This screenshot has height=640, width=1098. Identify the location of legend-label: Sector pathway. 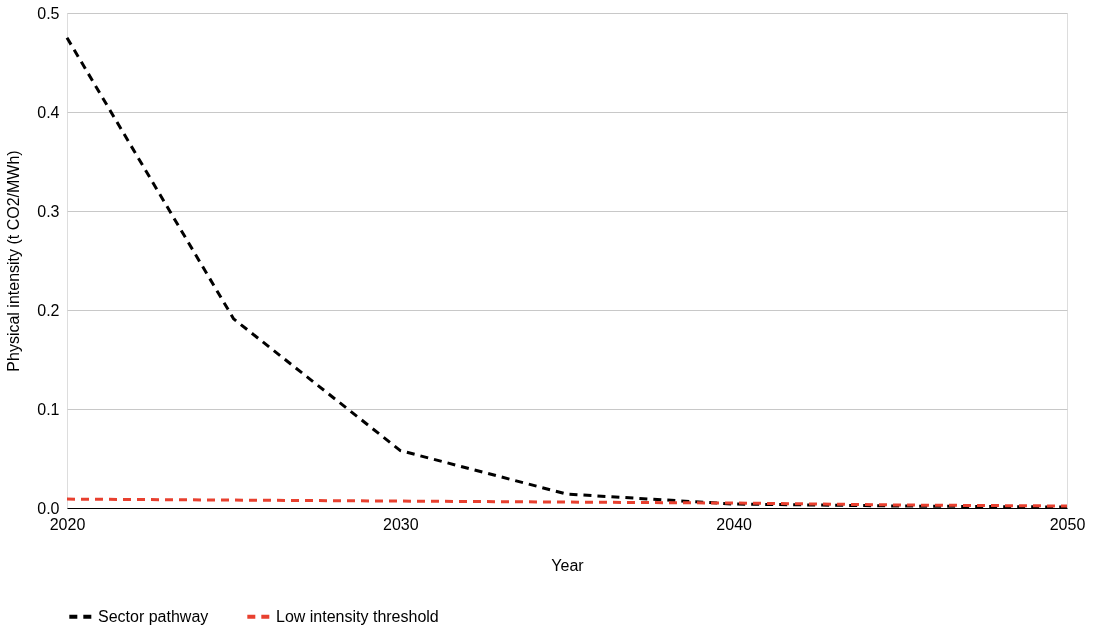
(153, 616).